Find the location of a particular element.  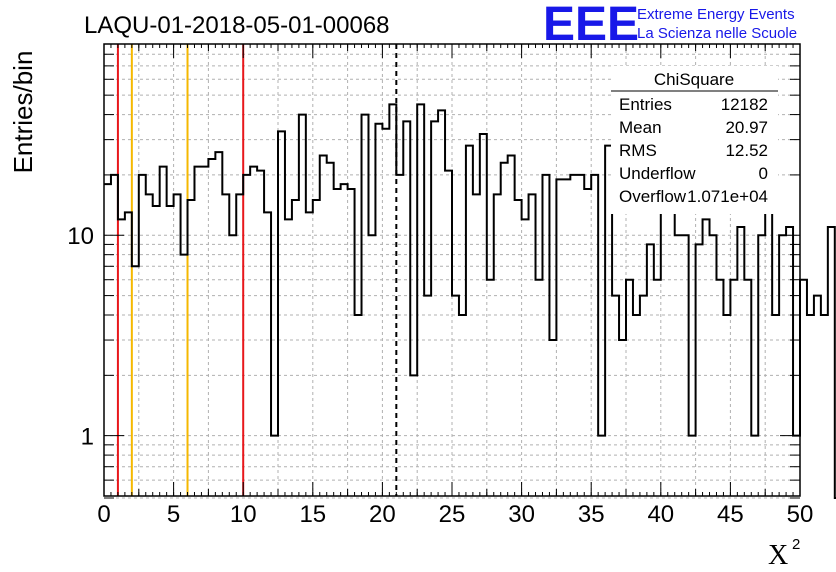

stats-label-mean: Mean is located at coordinates (640, 127).